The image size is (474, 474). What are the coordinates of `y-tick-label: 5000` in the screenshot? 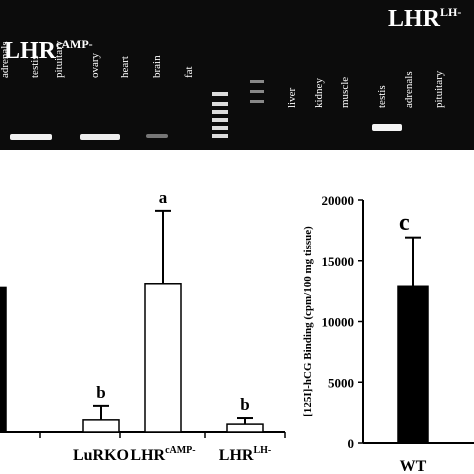 It's located at (341, 382).